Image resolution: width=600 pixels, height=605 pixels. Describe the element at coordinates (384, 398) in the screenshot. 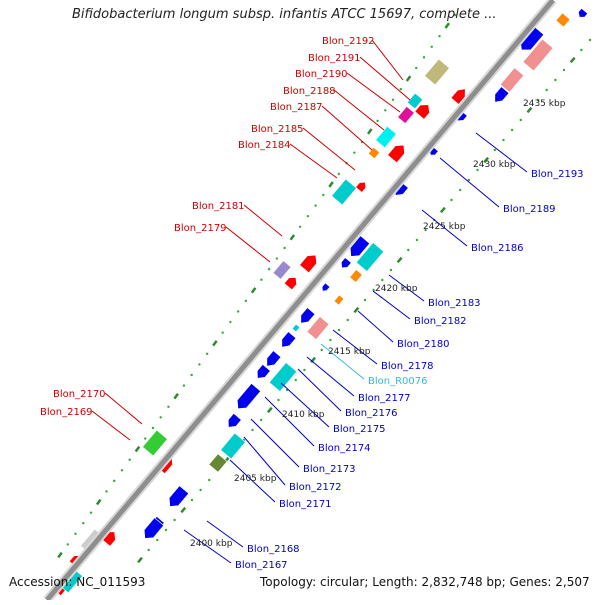

I see `gene-label-reverse: Blon_2177` at that location.